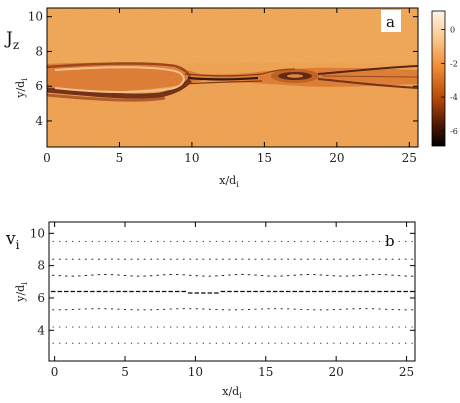  What do you see at coordinates (229, 181) in the screenshot?
I see `panel-a-xlabel: x/di` at bounding box center [229, 181].